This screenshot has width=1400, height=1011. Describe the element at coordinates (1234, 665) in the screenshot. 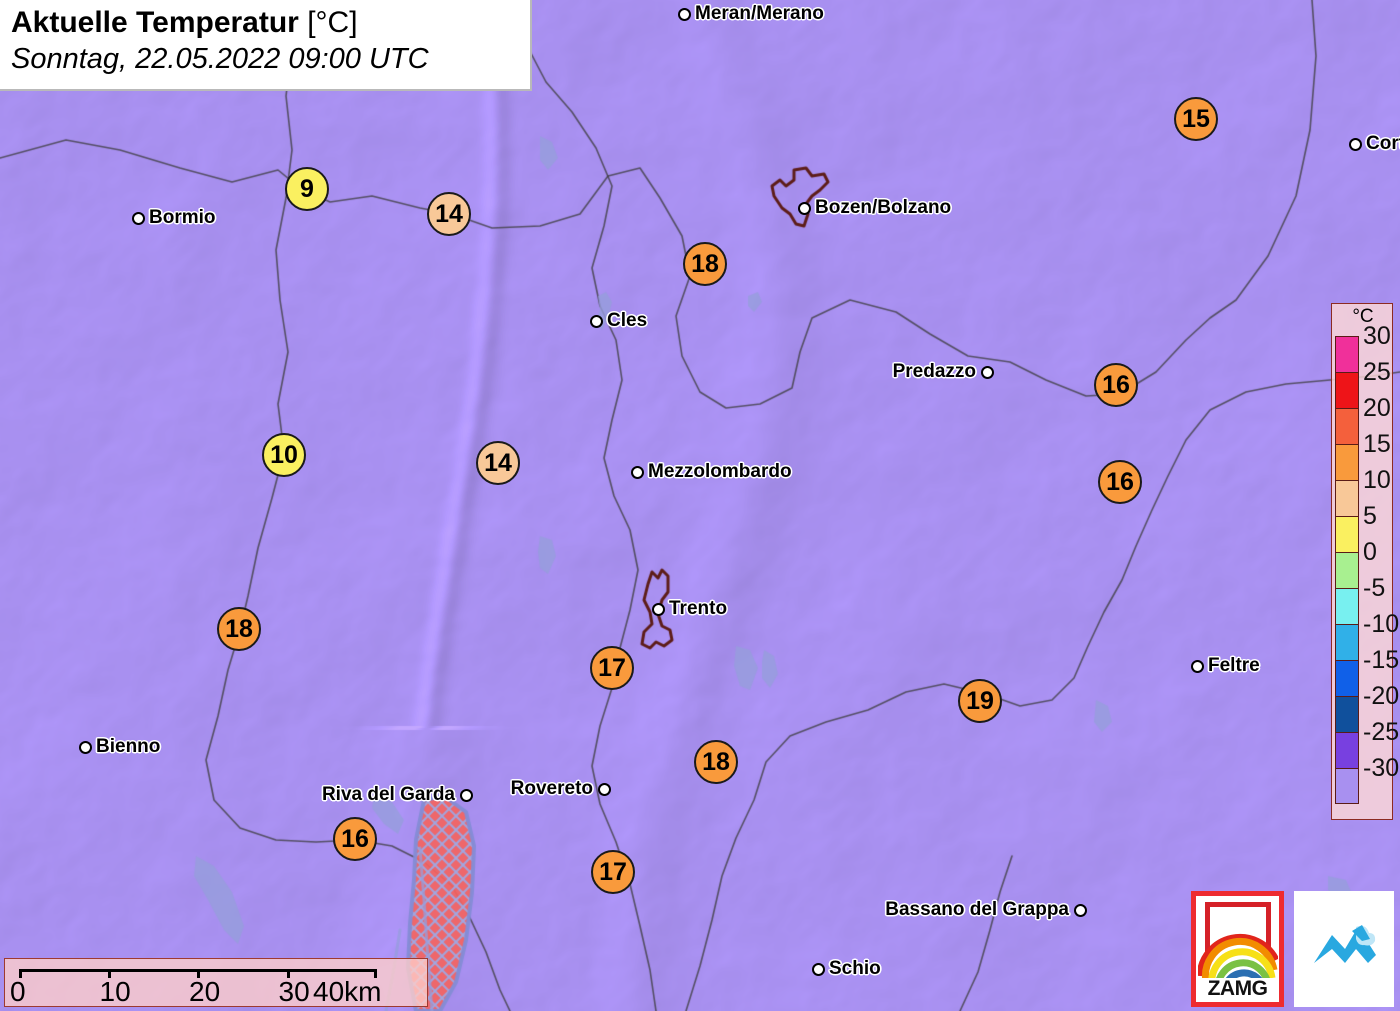

I see `city-name-text: Feltre` at that location.